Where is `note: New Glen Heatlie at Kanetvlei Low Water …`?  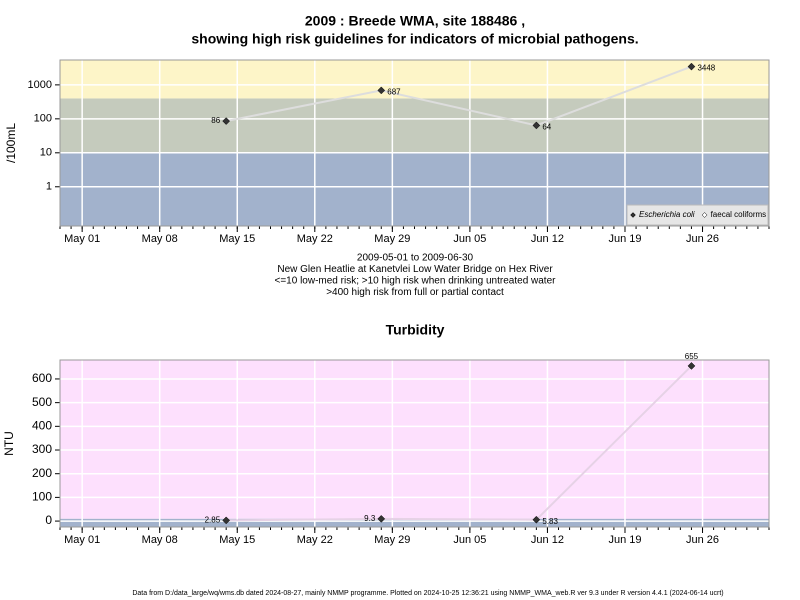 note: New Glen Heatlie at Kanetvlei Low Water … is located at coordinates (415, 269).